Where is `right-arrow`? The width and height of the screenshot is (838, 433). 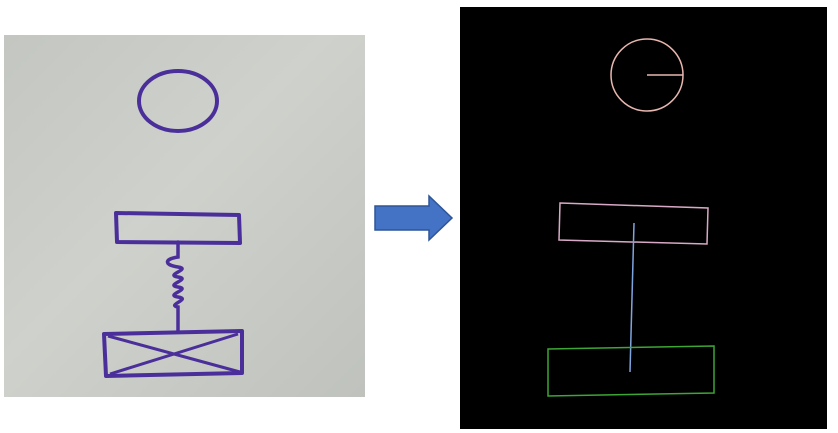 right-arrow is located at coordinates (414, 218).